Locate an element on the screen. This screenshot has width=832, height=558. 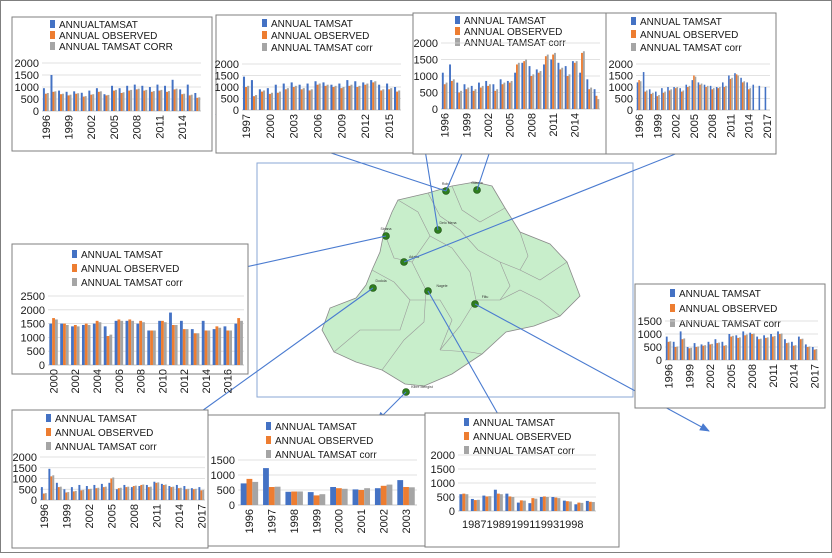
x-tick-label: 2016 is located at coordinates (229, 381).